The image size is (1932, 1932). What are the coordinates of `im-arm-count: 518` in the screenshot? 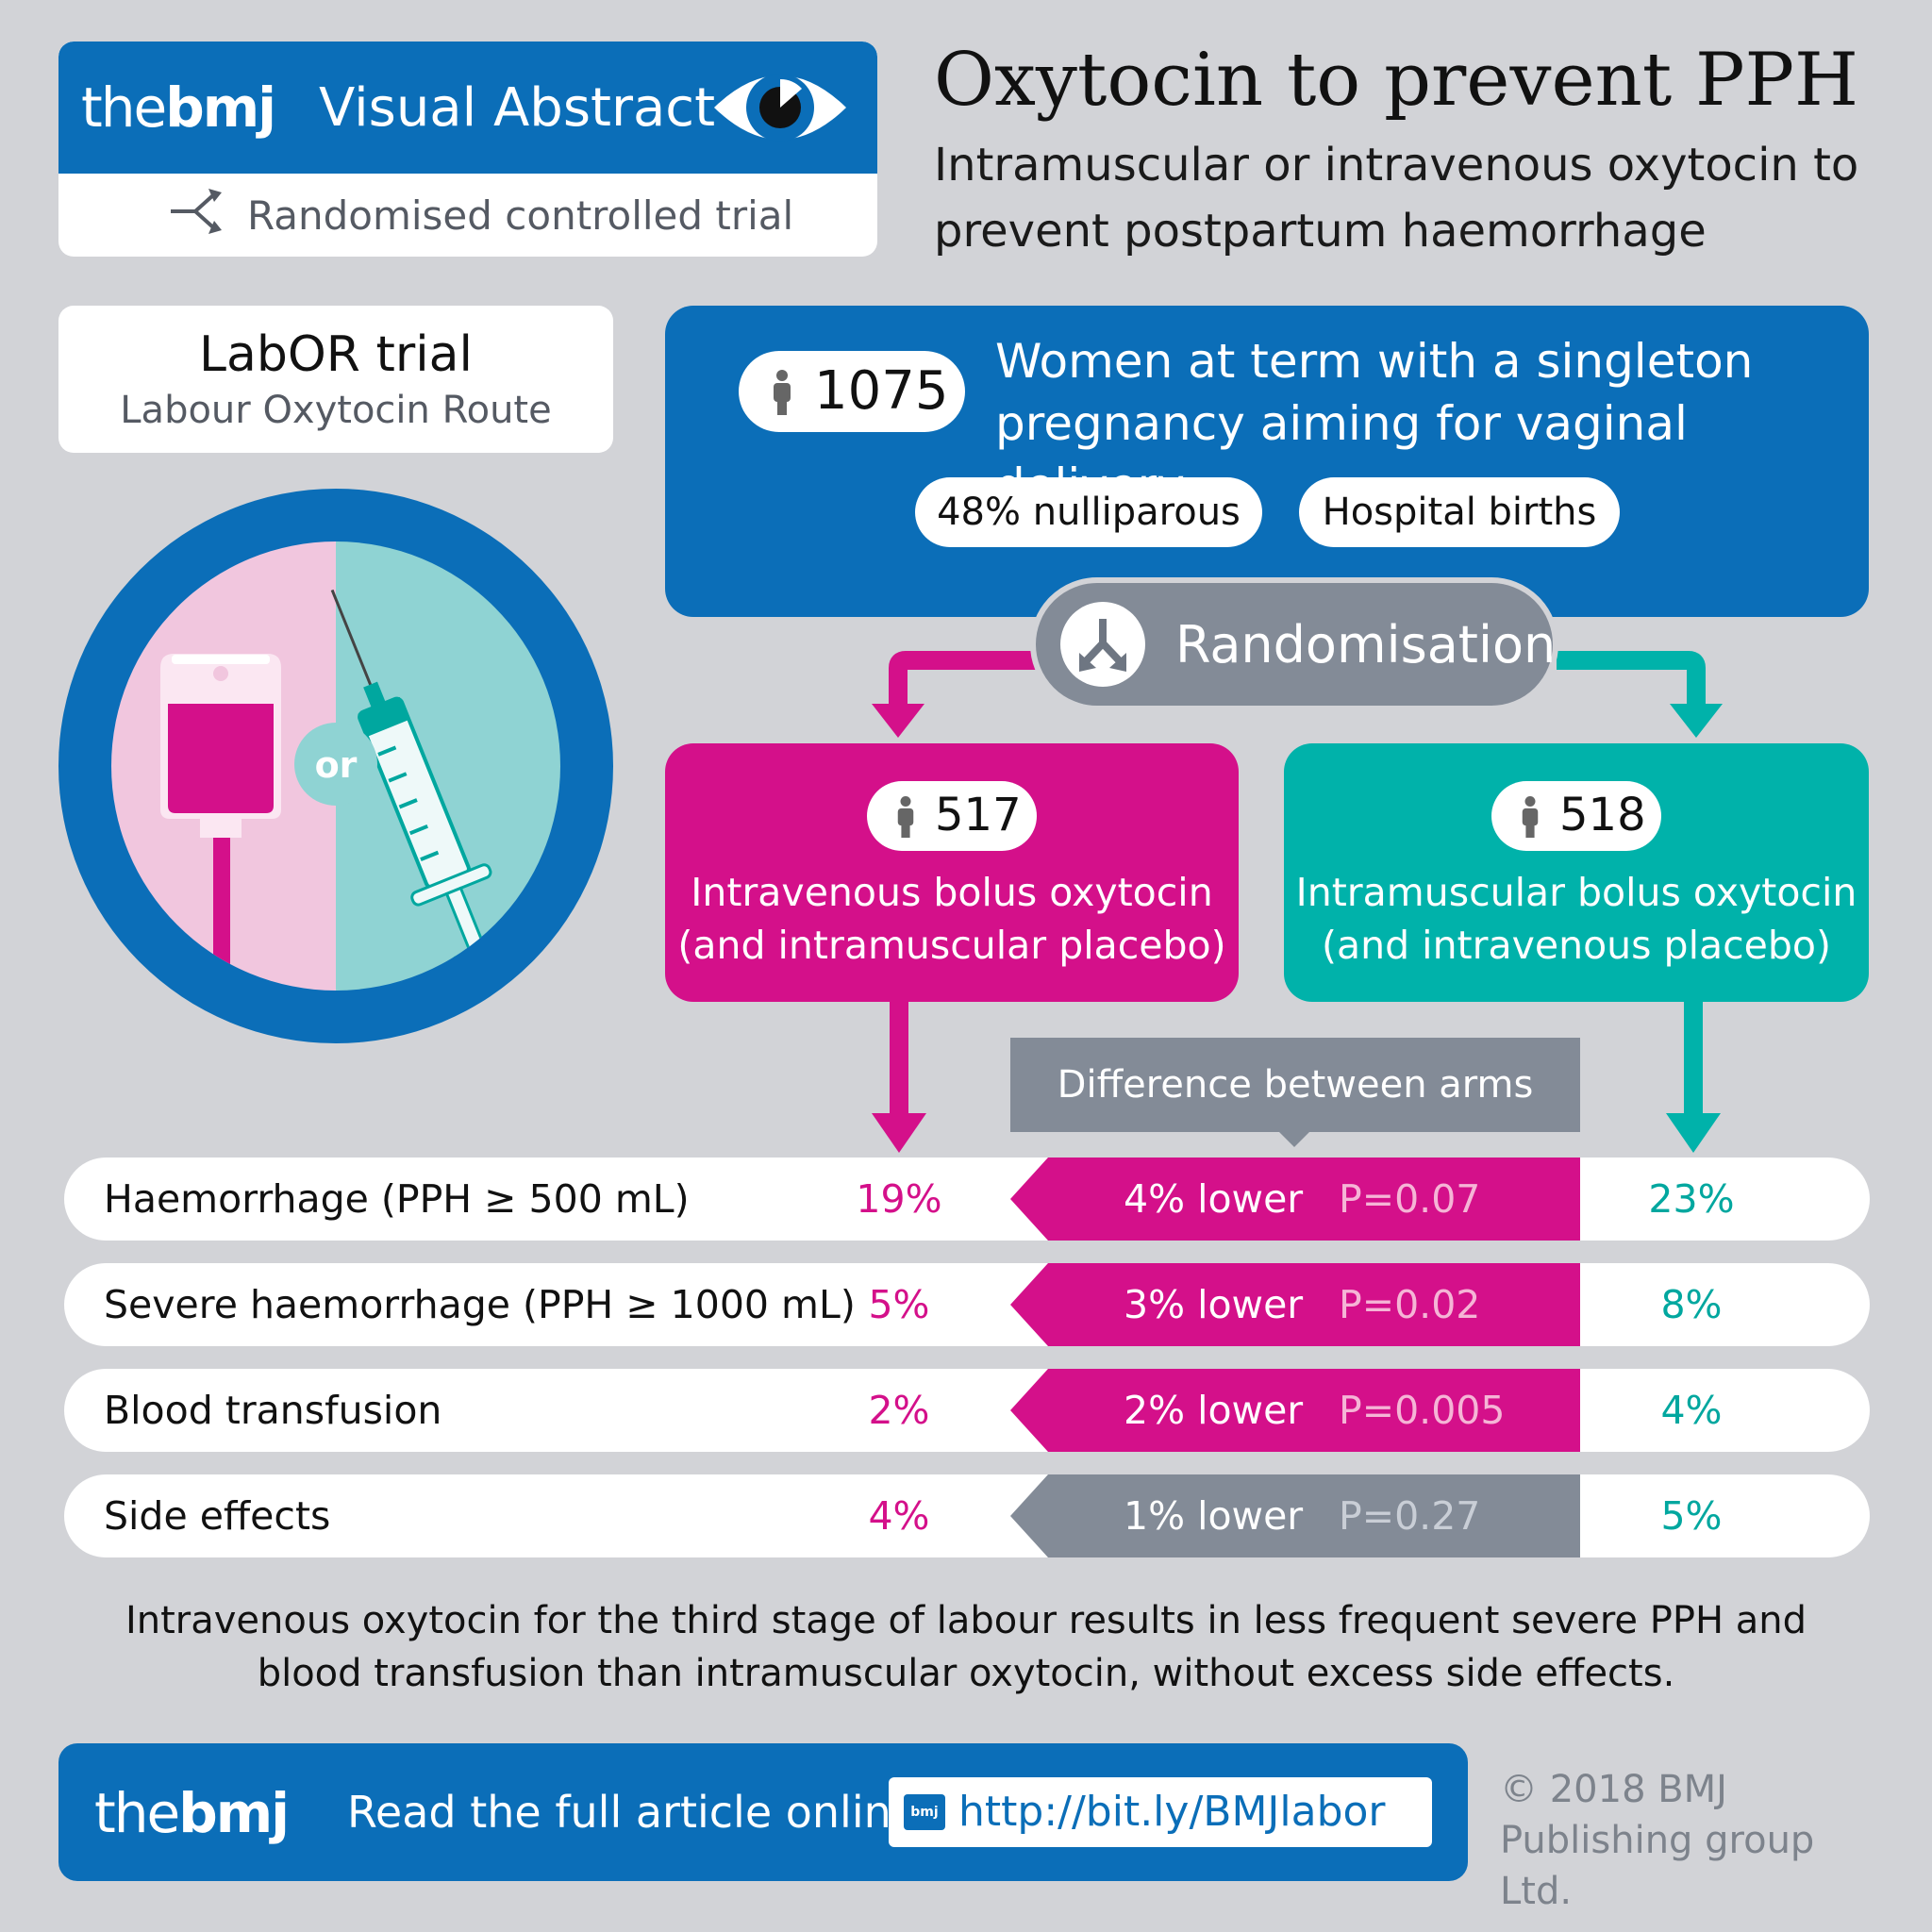 It's located at (1603, 815).